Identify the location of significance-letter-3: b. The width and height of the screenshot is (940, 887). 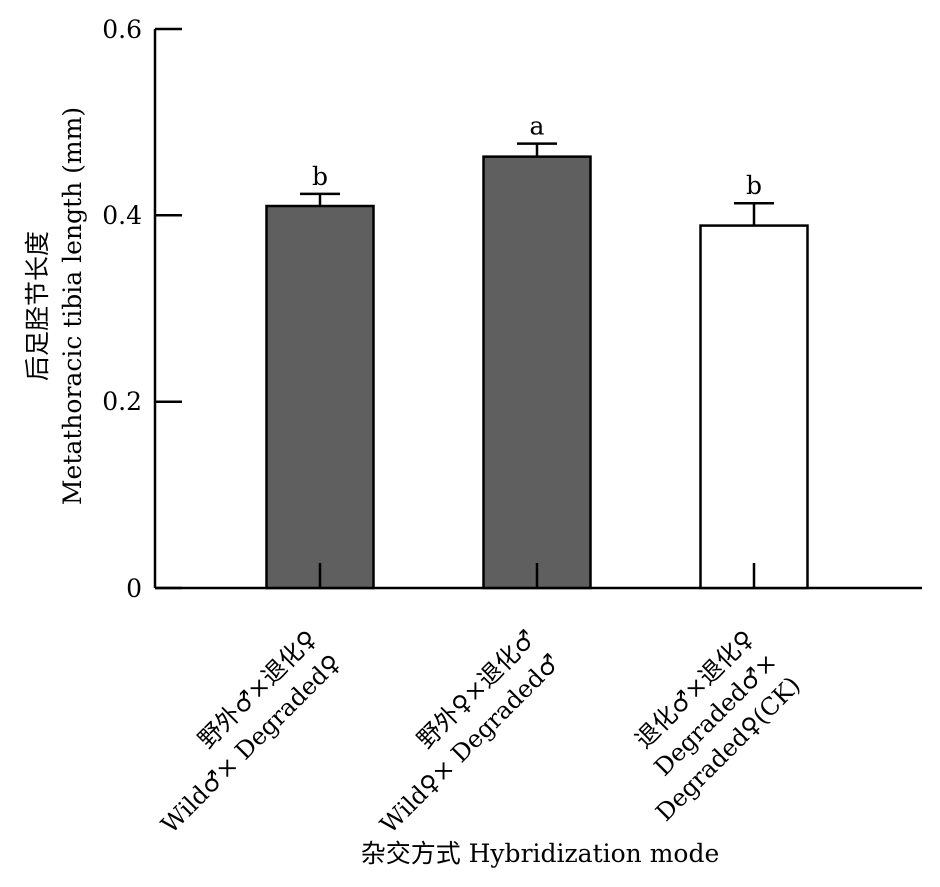
(754, 185).